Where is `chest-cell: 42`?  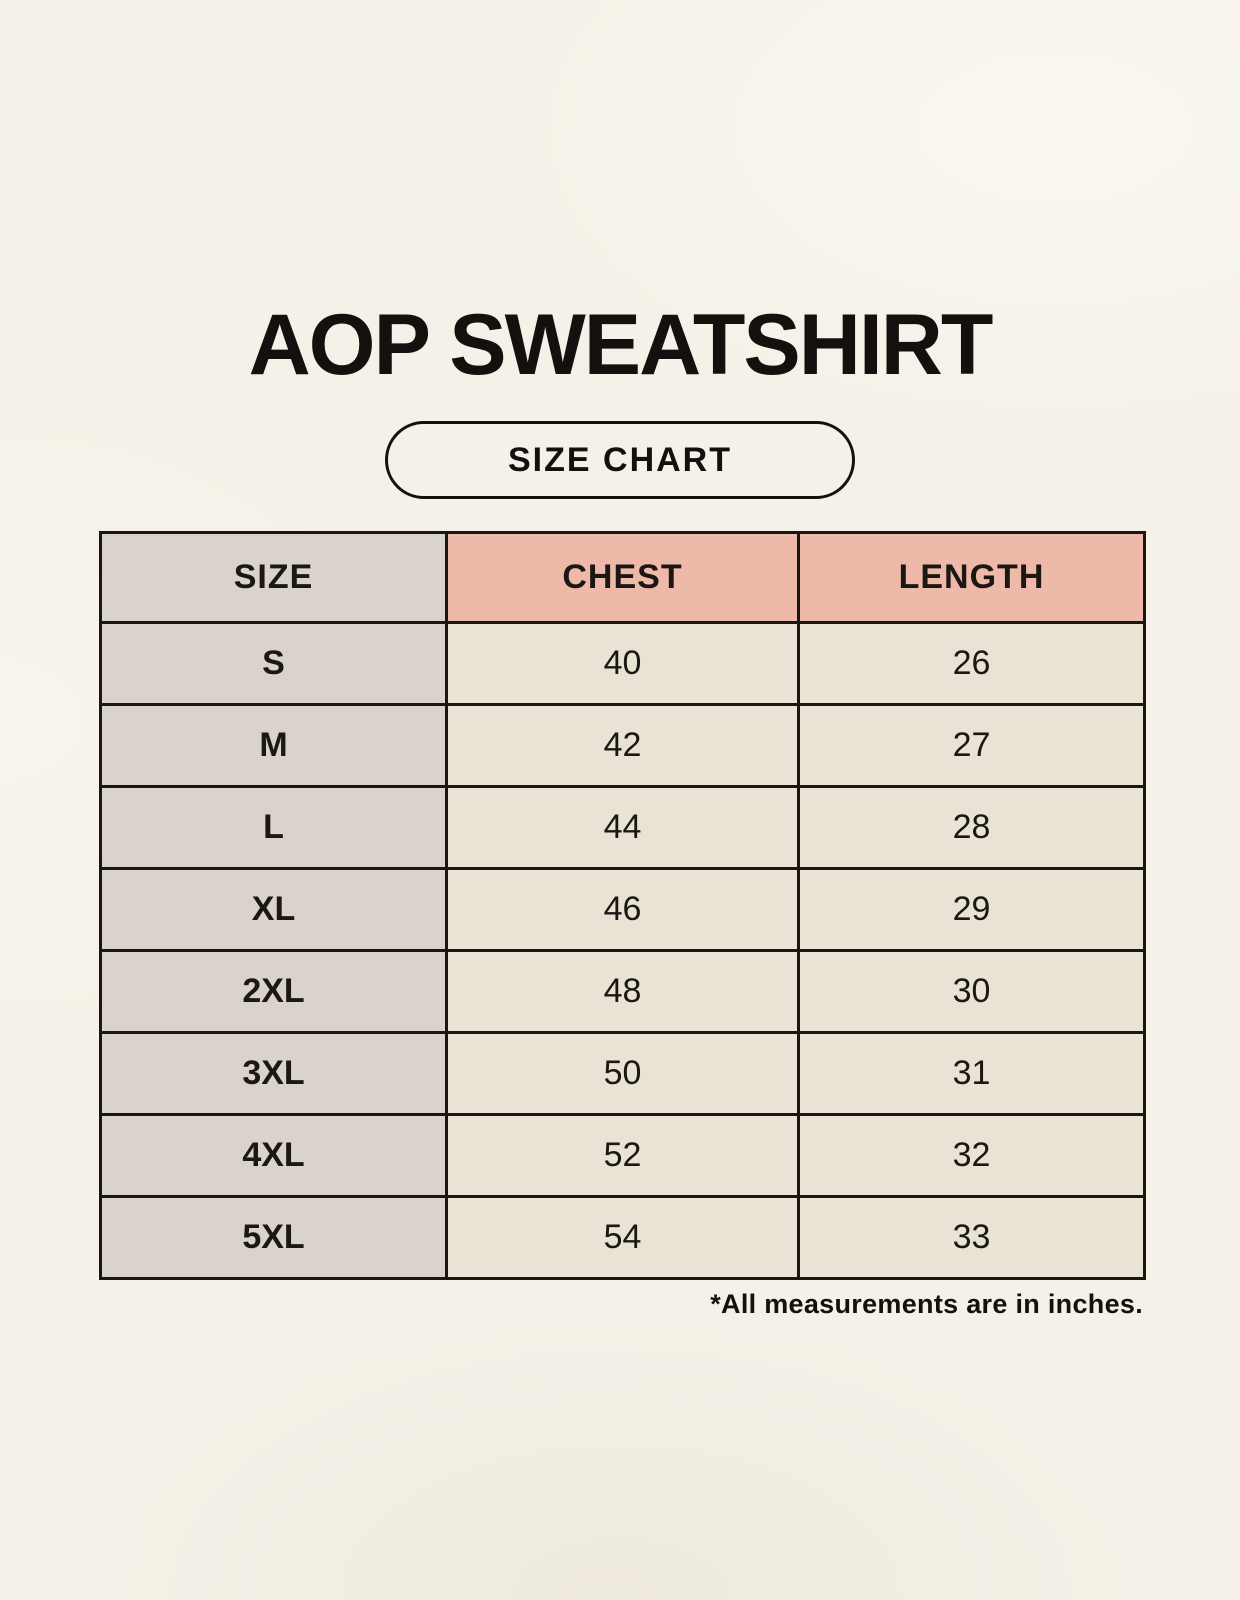
chest-cell: 42 is located at coordinates (622, 745).